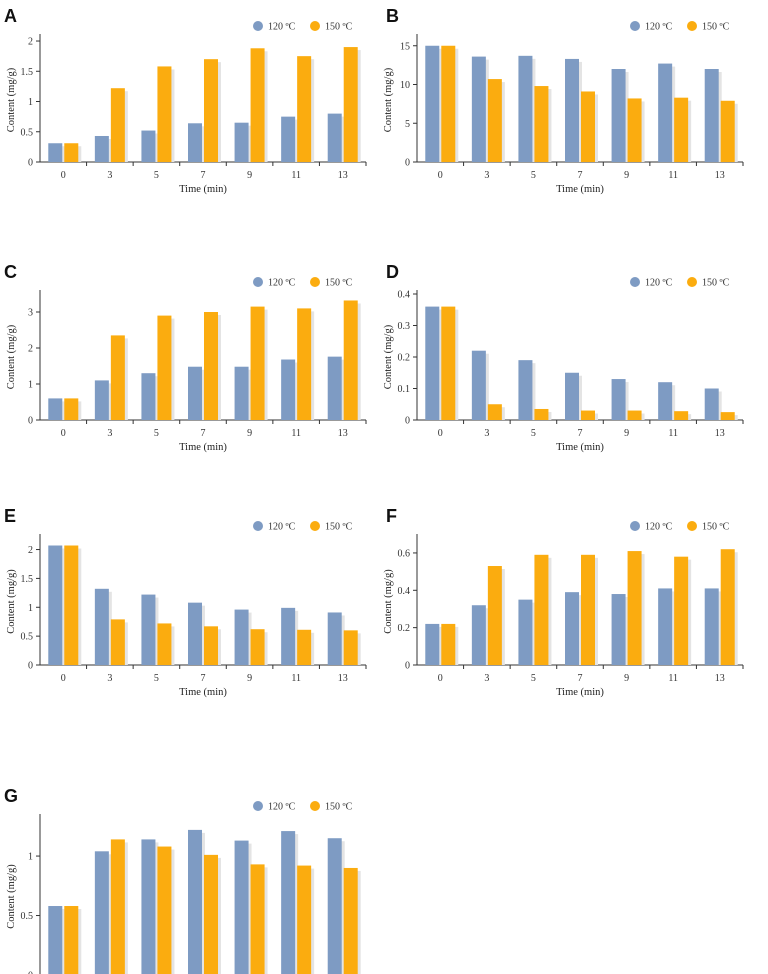 This screenshot has height=974, width=768. I want to click on bar-150-t3, so click(117, 125).